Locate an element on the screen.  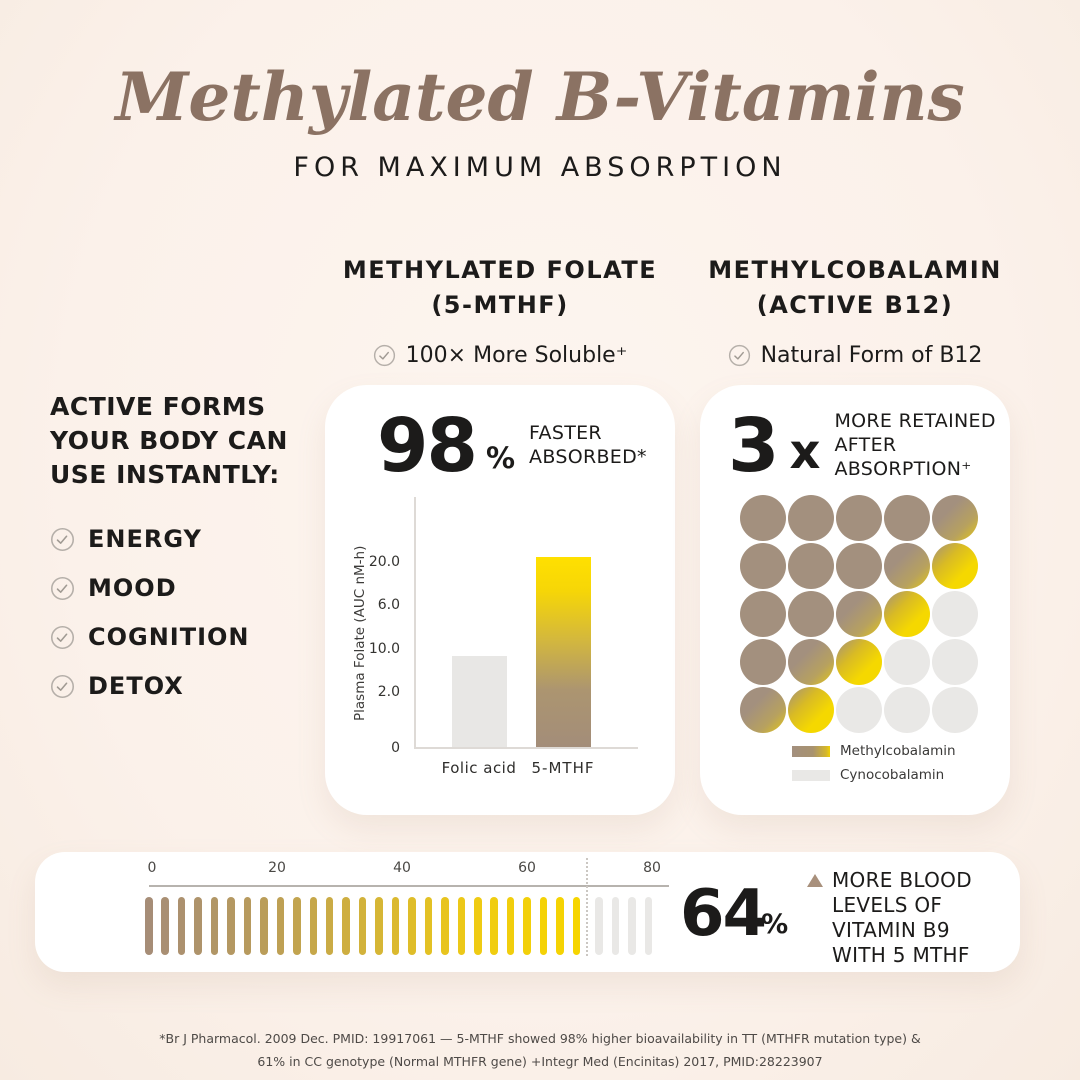
legend-row: Methylcobalamin is located at coordinates (874, 751).